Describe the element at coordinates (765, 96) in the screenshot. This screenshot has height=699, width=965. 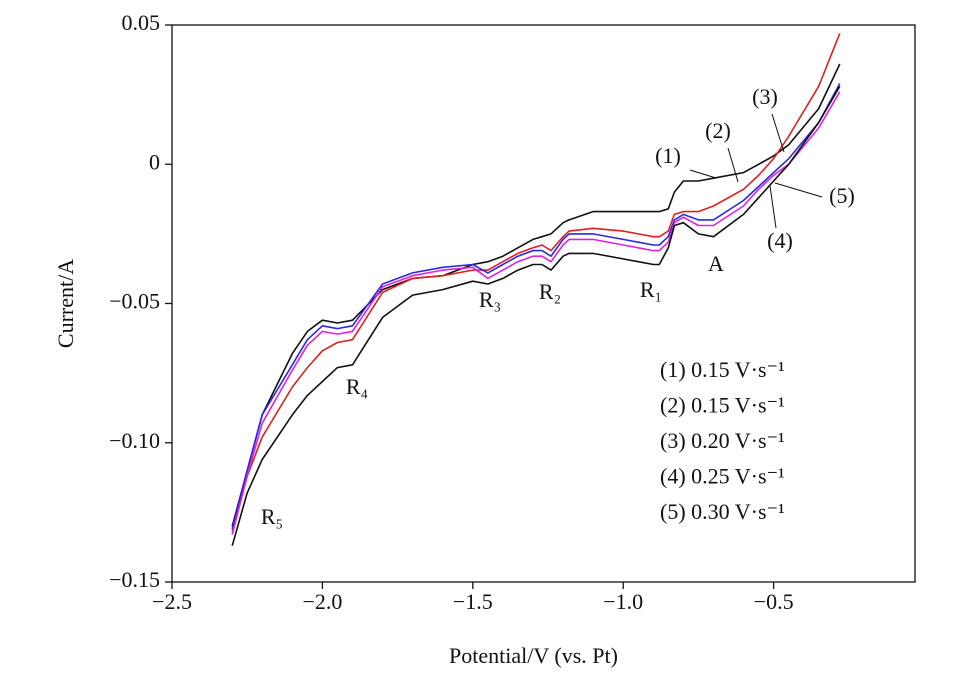
I see `annotation: (3)` at that location.